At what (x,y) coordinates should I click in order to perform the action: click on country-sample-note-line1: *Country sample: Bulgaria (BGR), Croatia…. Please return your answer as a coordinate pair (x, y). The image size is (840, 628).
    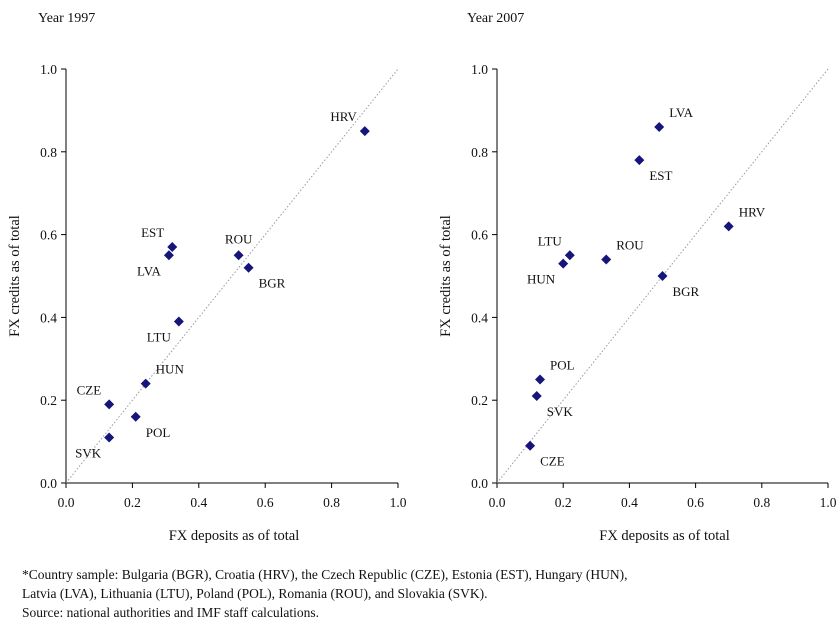
    Looking at the image, I should click on (325, 574).